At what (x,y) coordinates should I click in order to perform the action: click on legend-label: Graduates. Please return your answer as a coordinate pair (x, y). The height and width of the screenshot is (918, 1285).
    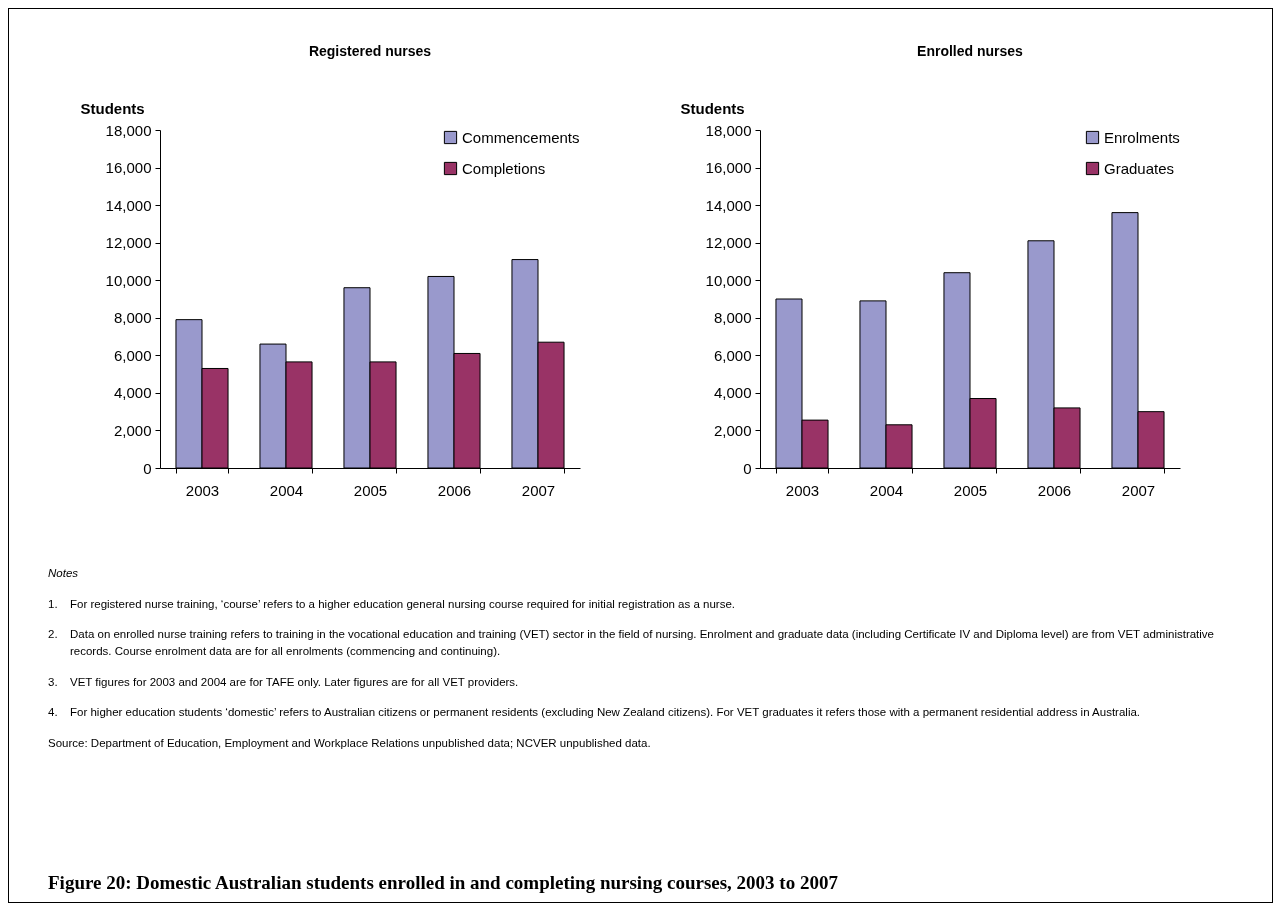
    Looking at the image, I should click on (1139, 168).